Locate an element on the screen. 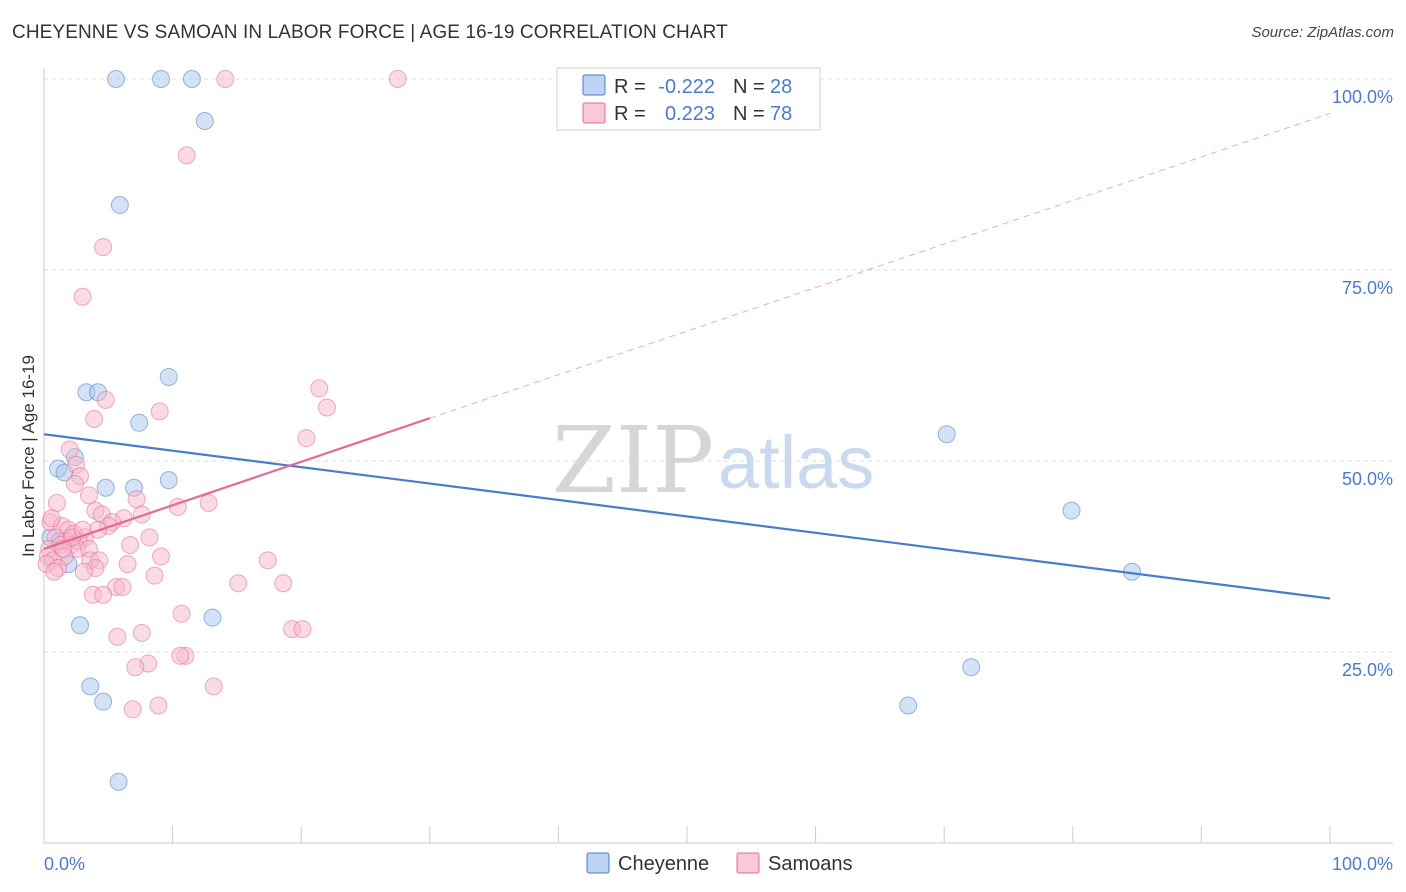  stats-n-label-samoans: N = is located at coordinates (749, 114).